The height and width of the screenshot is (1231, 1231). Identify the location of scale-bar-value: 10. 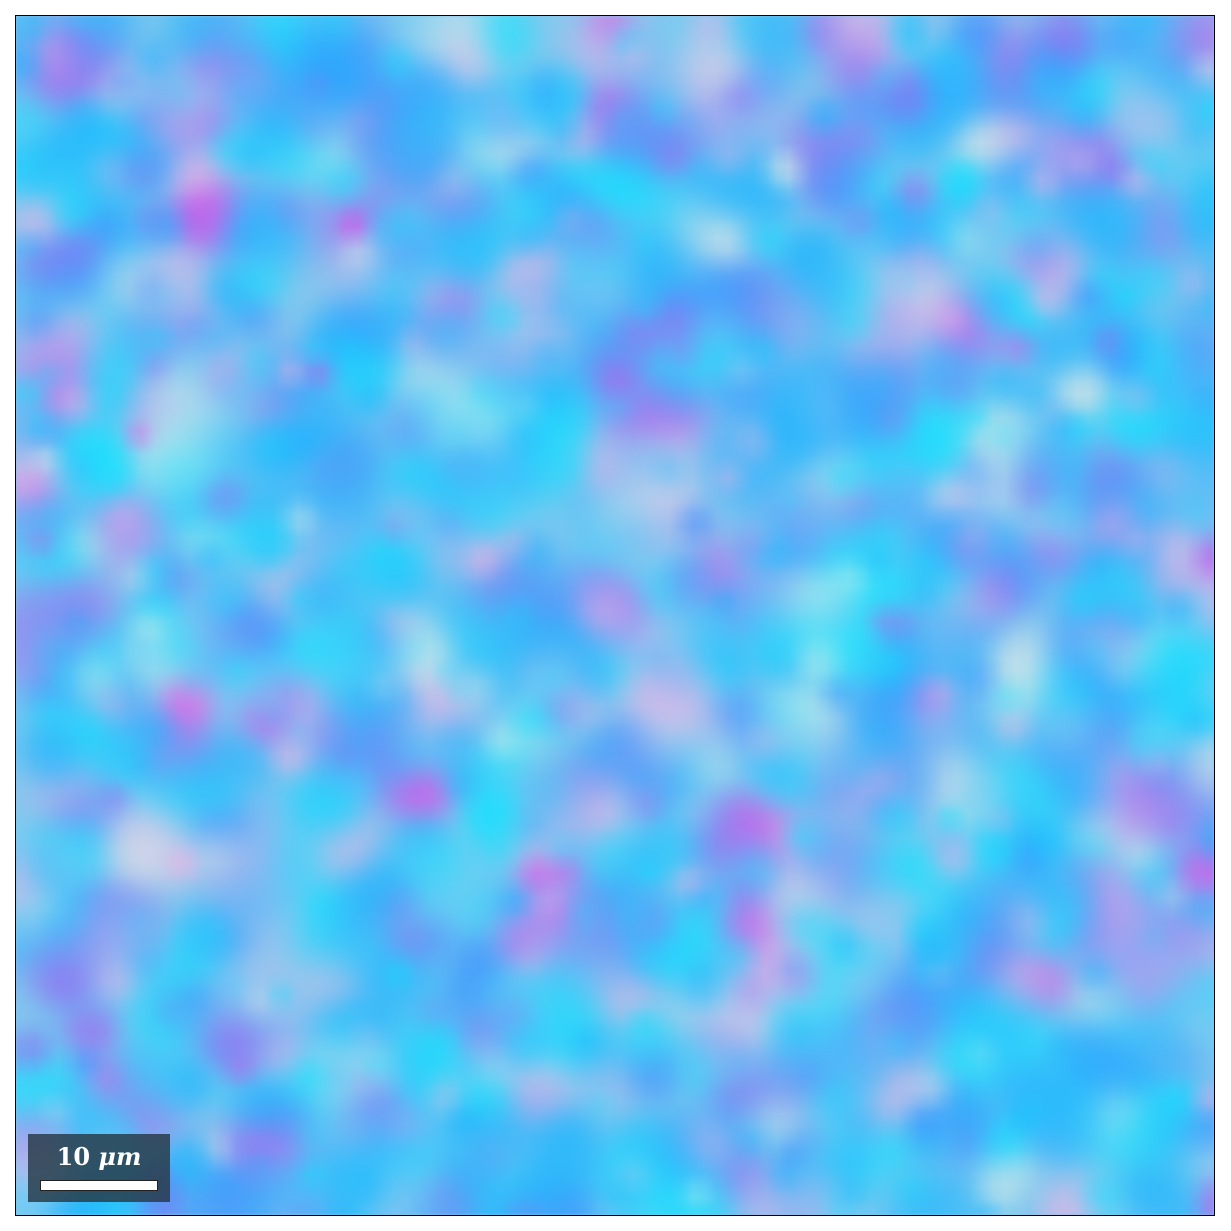
(73, 1156).